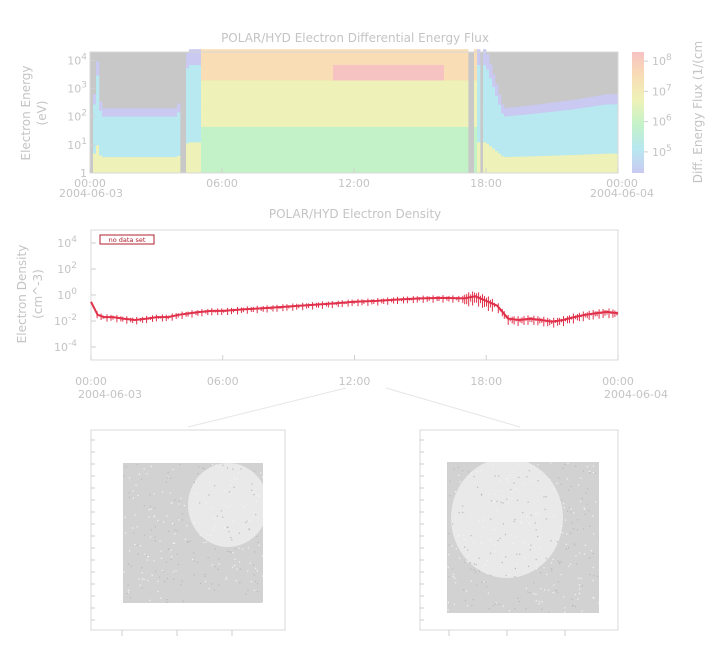 This screenshot has height=647, width=722. What do you see at coordinates (110, 394) in the screenshot?
I see `density-date-start: 2004-06-03` at bounding box center [110, 394].